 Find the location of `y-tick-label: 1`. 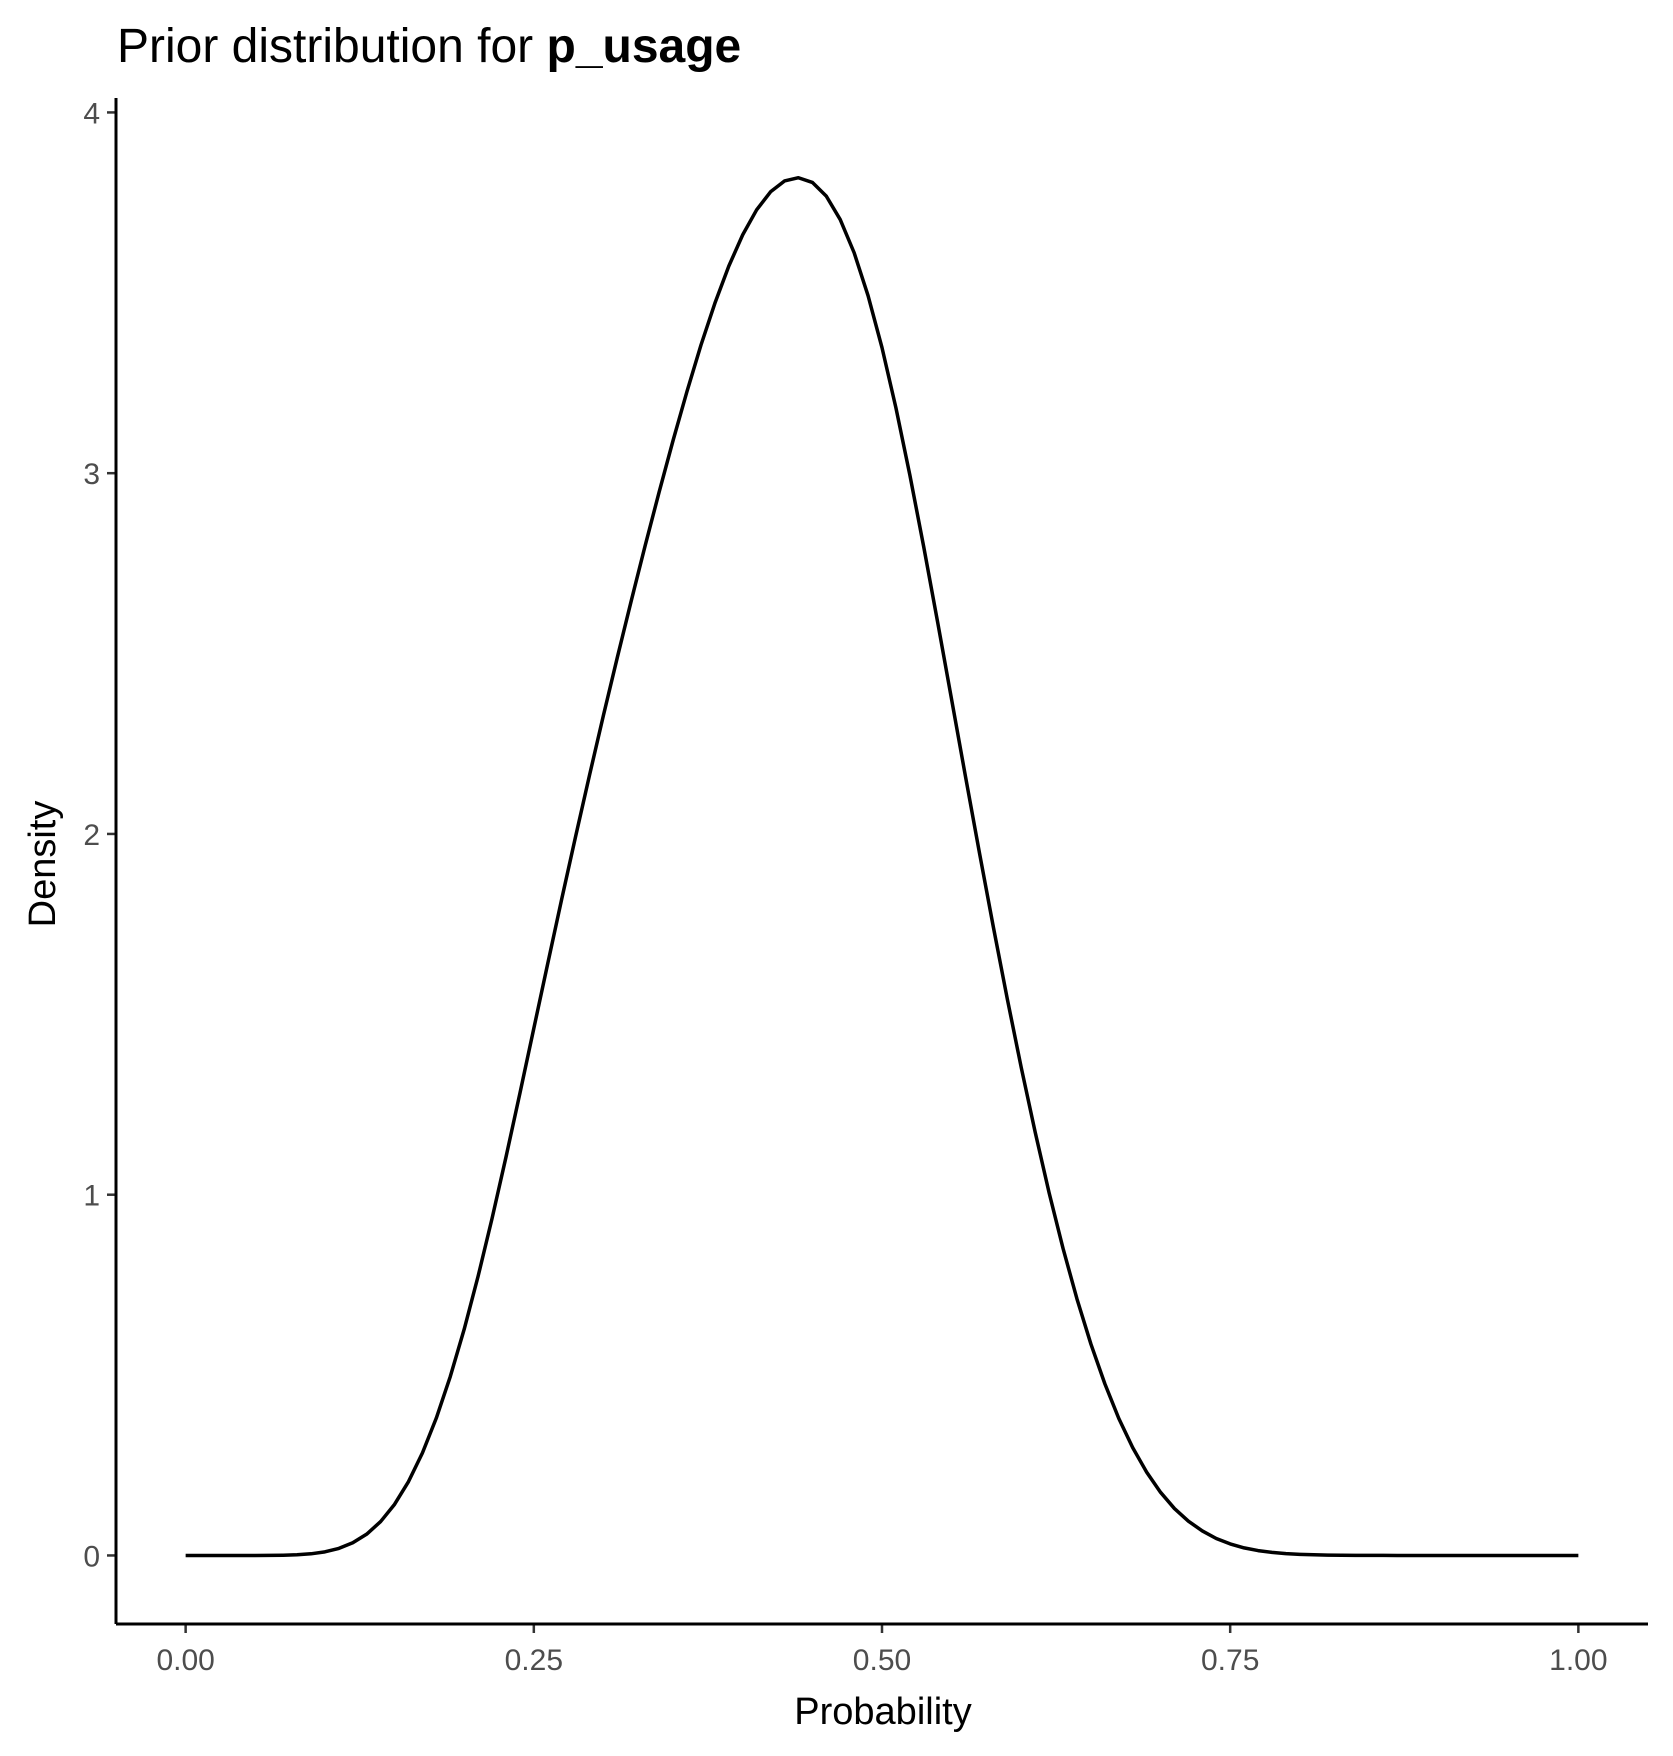

y-tick-label: 1 is located at coordinates (91, 1196).